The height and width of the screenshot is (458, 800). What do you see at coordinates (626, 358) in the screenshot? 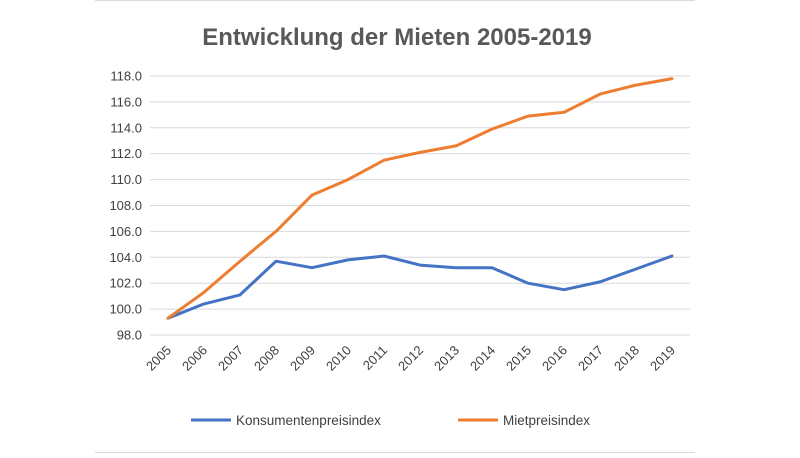
I see `x-tick-label: 2018` at bounding box center [626, 358].